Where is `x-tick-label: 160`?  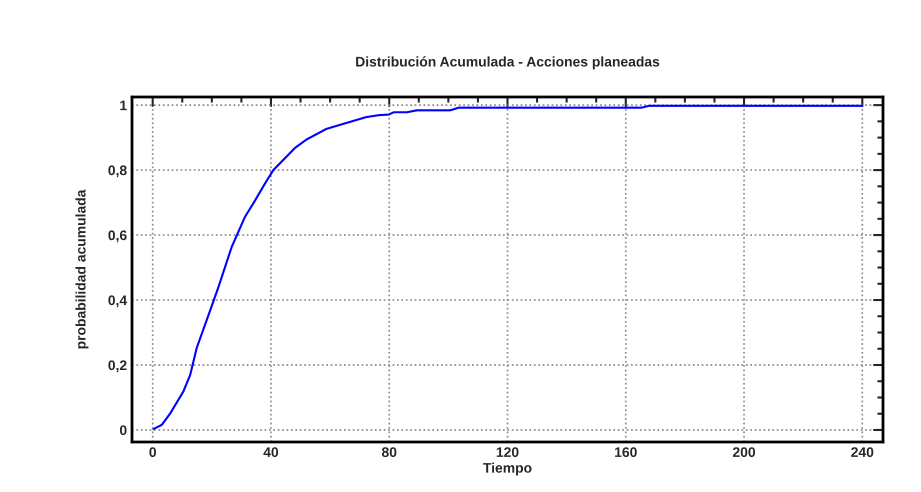
x-tick-label: 160 is located at coordinates (626, 452).